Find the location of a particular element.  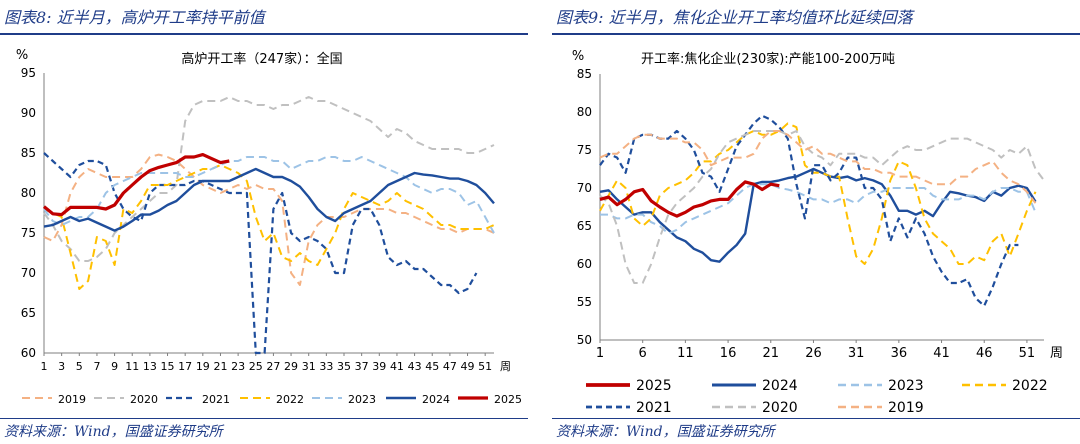

x-tick-label: 36 is located at coordinates (899, 353).